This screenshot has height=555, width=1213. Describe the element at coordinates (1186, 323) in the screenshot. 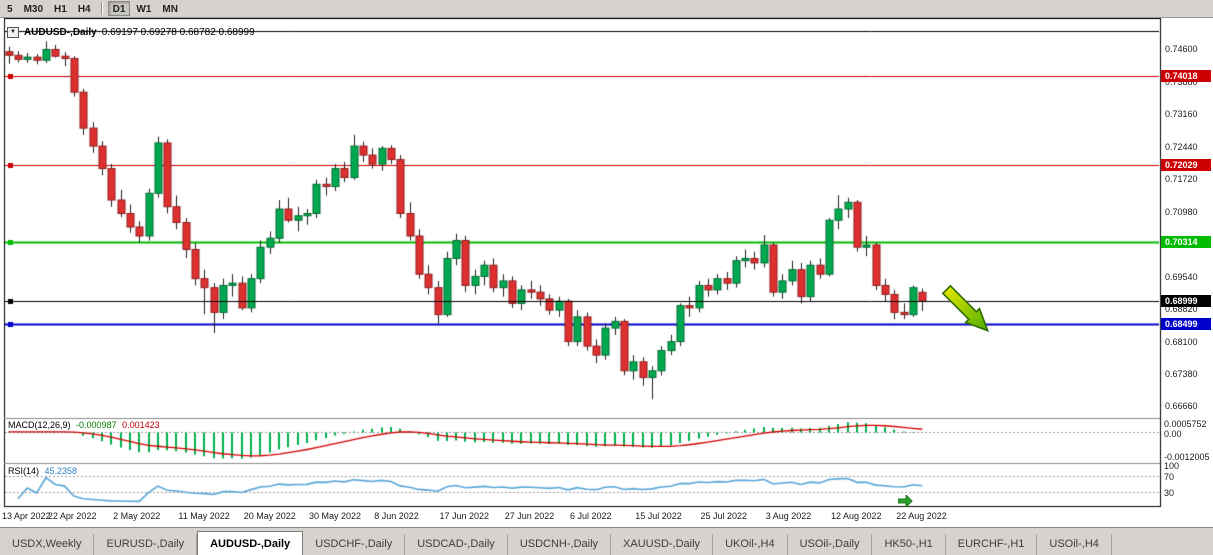

I see `price-level-badge: 0.68499` at that location.